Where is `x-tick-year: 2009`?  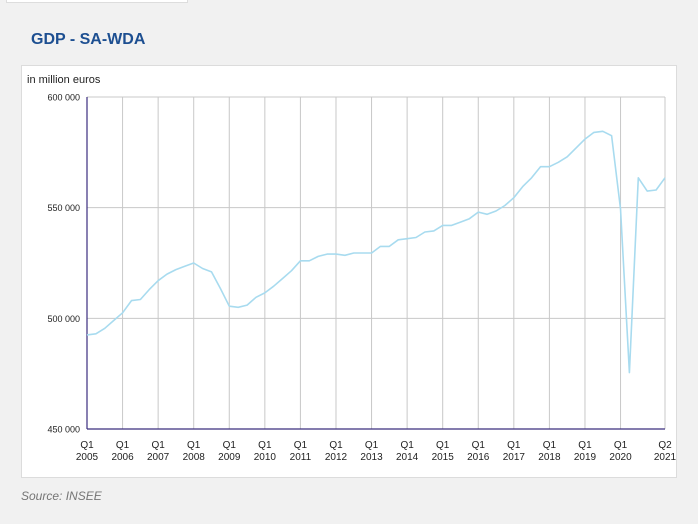 x-tick-year: 2009 is located at coordinates (229, 457).